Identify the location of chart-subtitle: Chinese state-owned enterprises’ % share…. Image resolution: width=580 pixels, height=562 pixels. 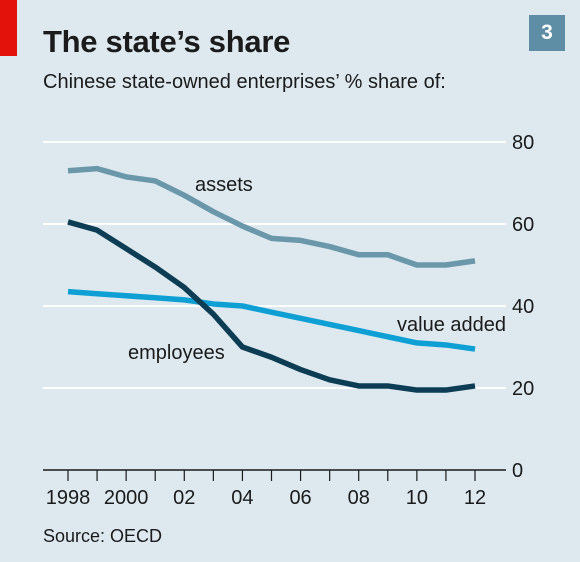
(244, 82).